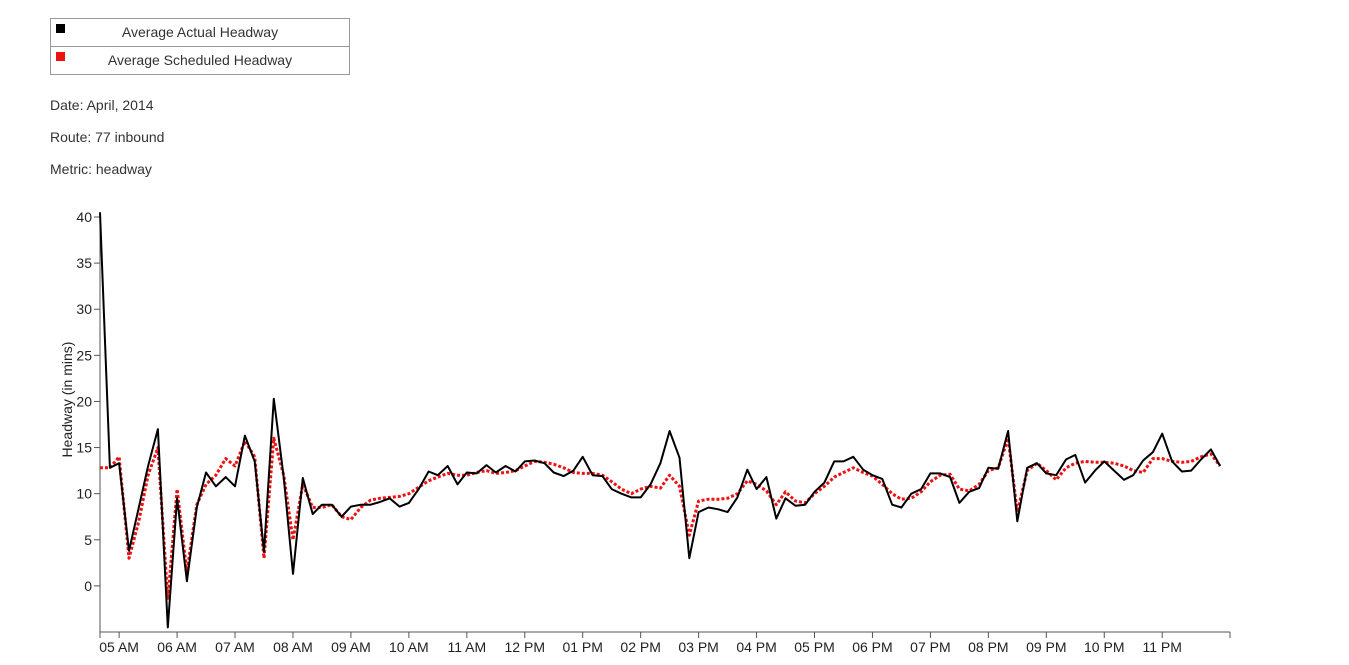  What do you see at coordinates (84, 401) in the screenshot?
I see `y-tick-label: 20` at bounding box center [84, 401].